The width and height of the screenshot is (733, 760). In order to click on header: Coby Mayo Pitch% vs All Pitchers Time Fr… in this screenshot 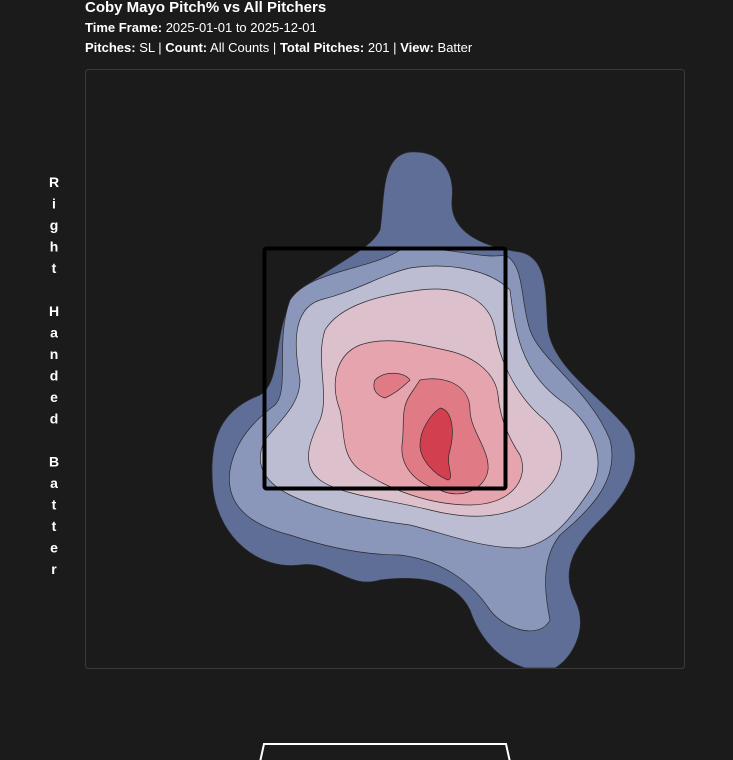, I will do `click(278, 29)`.